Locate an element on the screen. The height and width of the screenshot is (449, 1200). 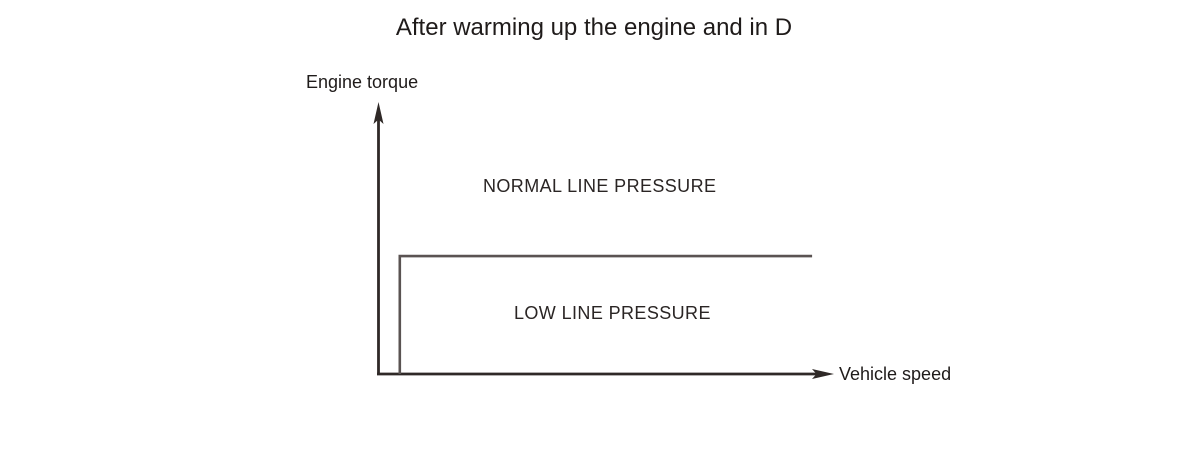
chart-title: After warming up the engine and in D is located at coordinates (594, 27).